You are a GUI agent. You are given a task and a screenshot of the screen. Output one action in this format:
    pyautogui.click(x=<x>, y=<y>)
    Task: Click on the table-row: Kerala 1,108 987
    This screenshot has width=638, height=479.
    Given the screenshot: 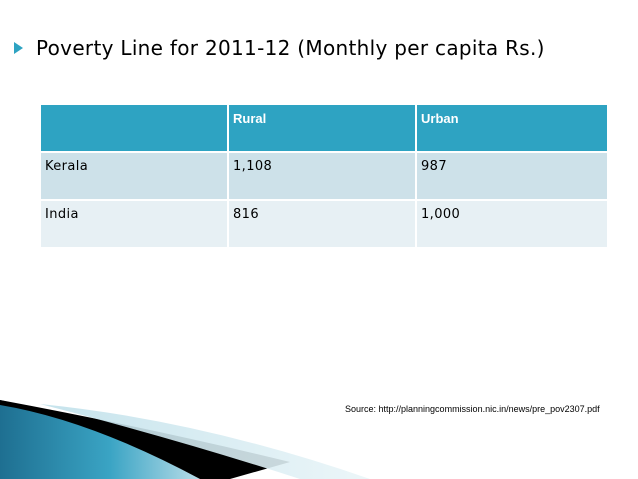 What is the action you would take?
    pyautogui.click(x=324, y=176)
    